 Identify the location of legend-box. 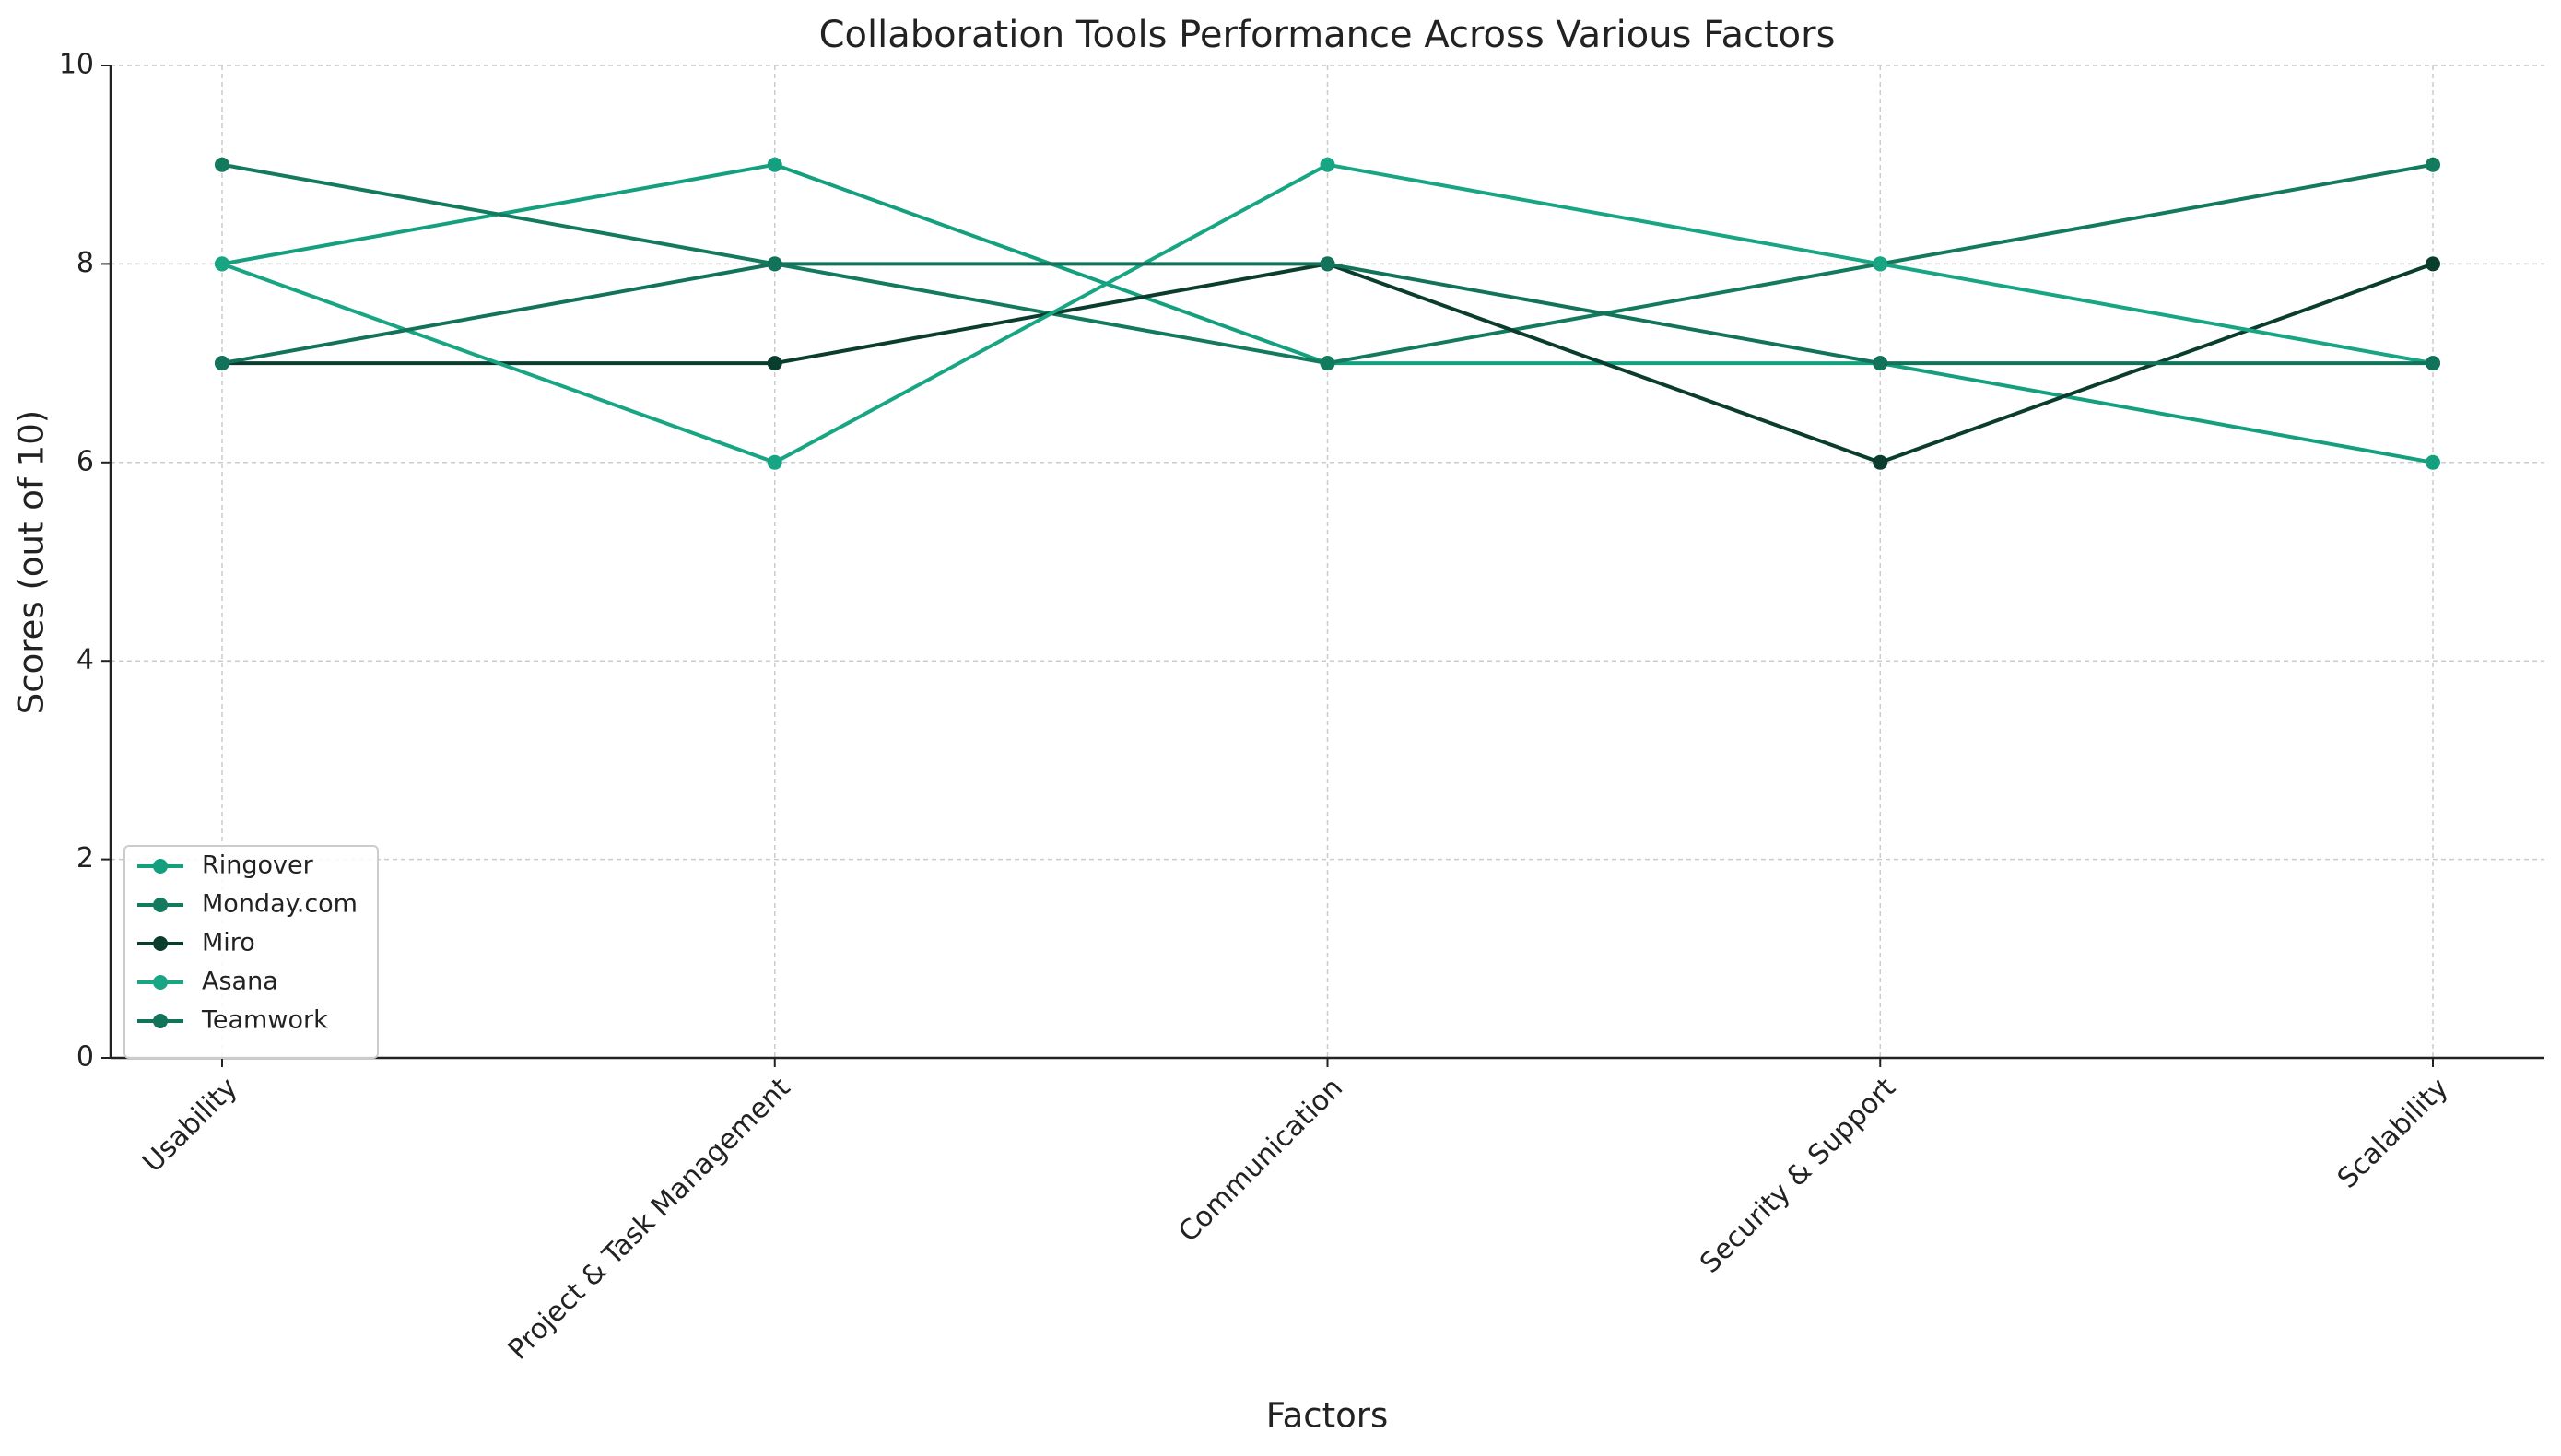
(251, 952).